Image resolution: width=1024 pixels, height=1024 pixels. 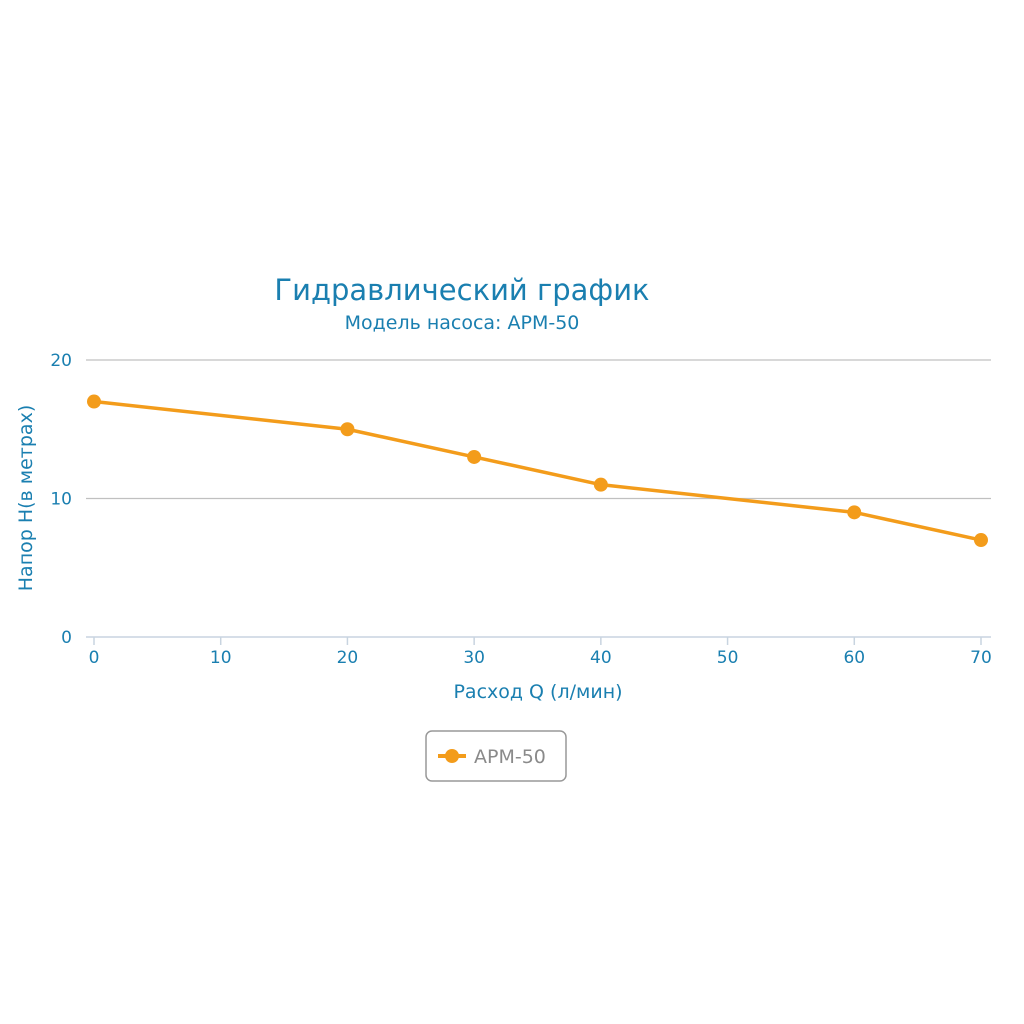 What do you see at coordinates (728, 658) in the screenshot?
I see `x-tick-label-50: 50` at bounding box center [728, 658].